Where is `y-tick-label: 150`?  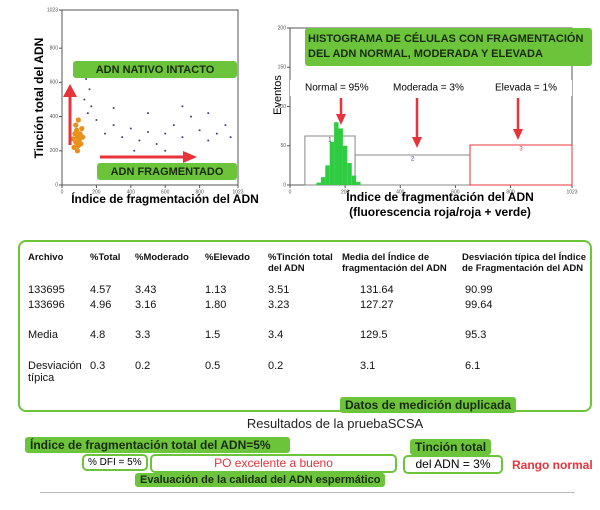
y-tick-label: 150 is located at coordinates (282, 68).